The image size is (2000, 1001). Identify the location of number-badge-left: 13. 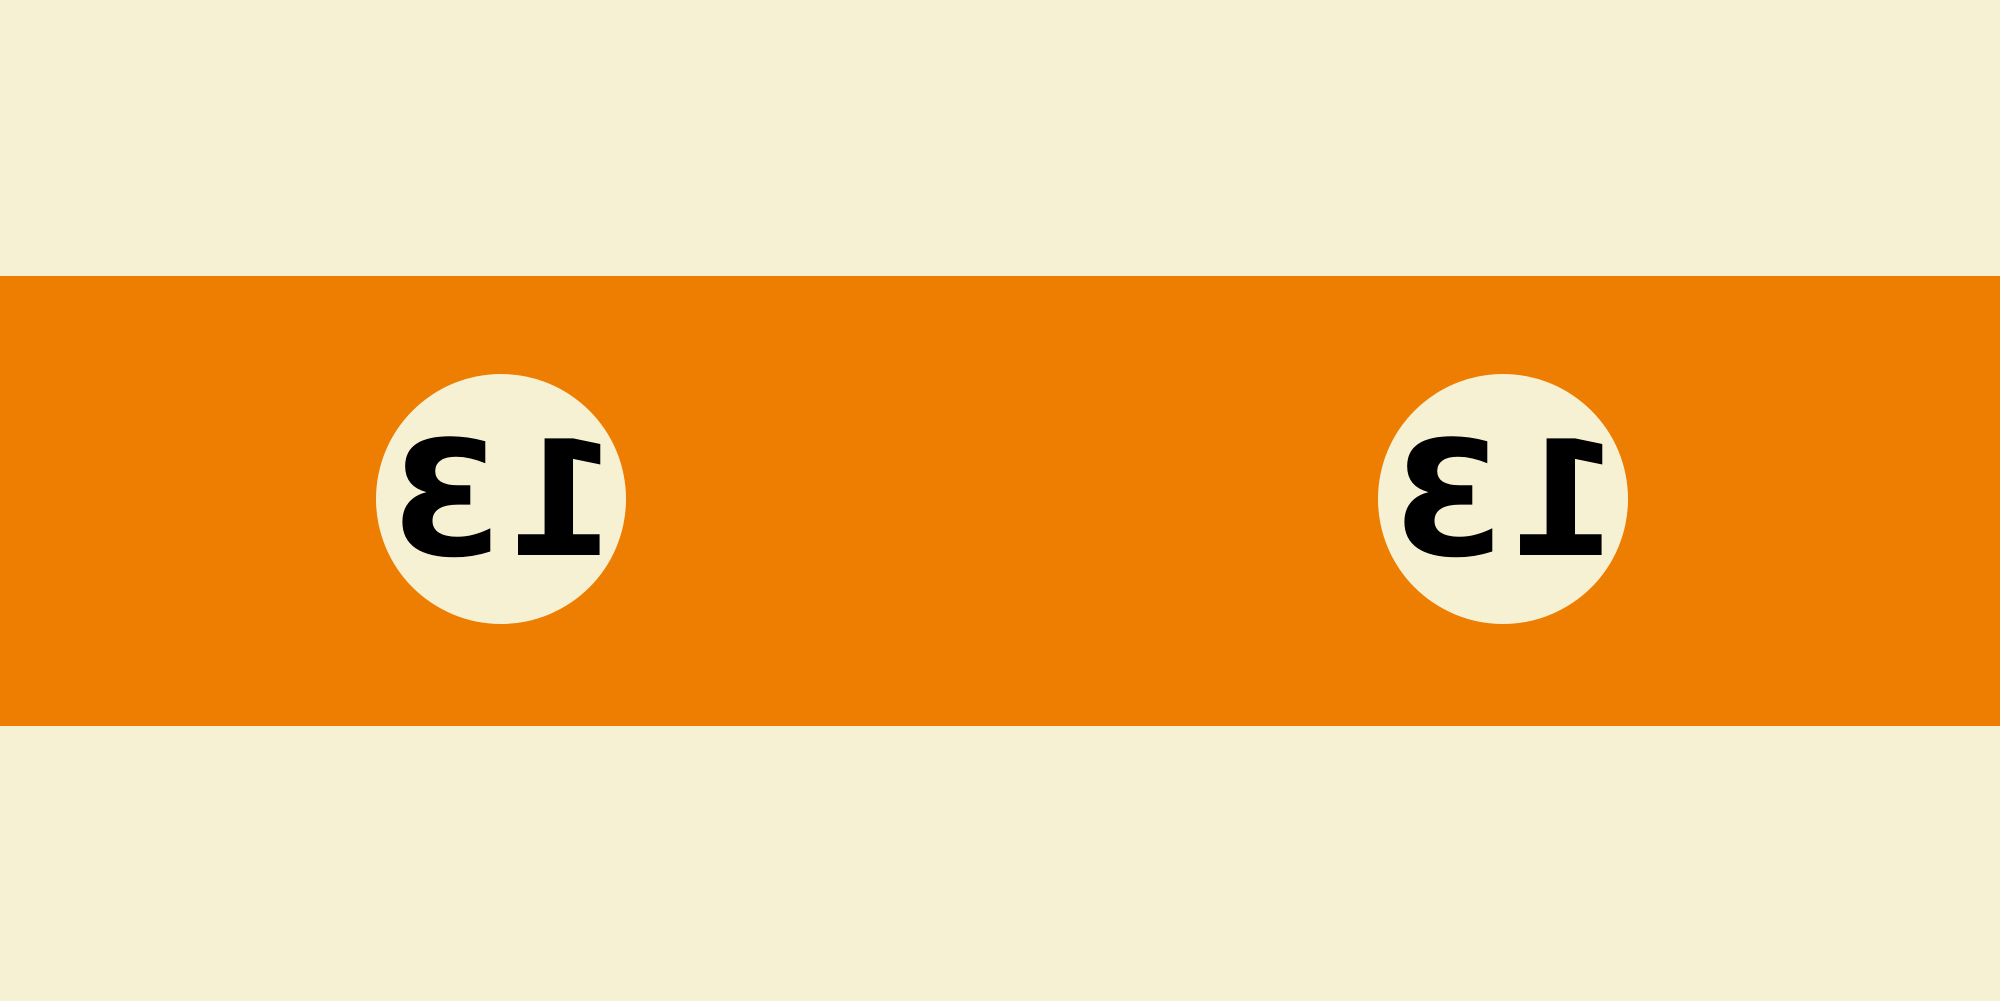
(501, 499).